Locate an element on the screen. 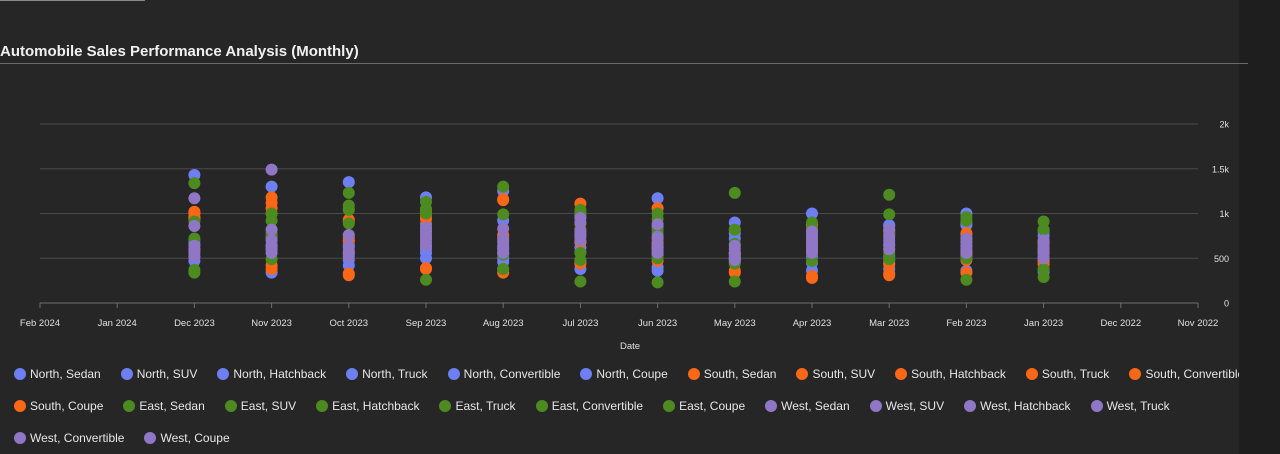 This screenshot has width=1280, height=454. legend-item: South, Truck is located at coordinates (1067, 374).